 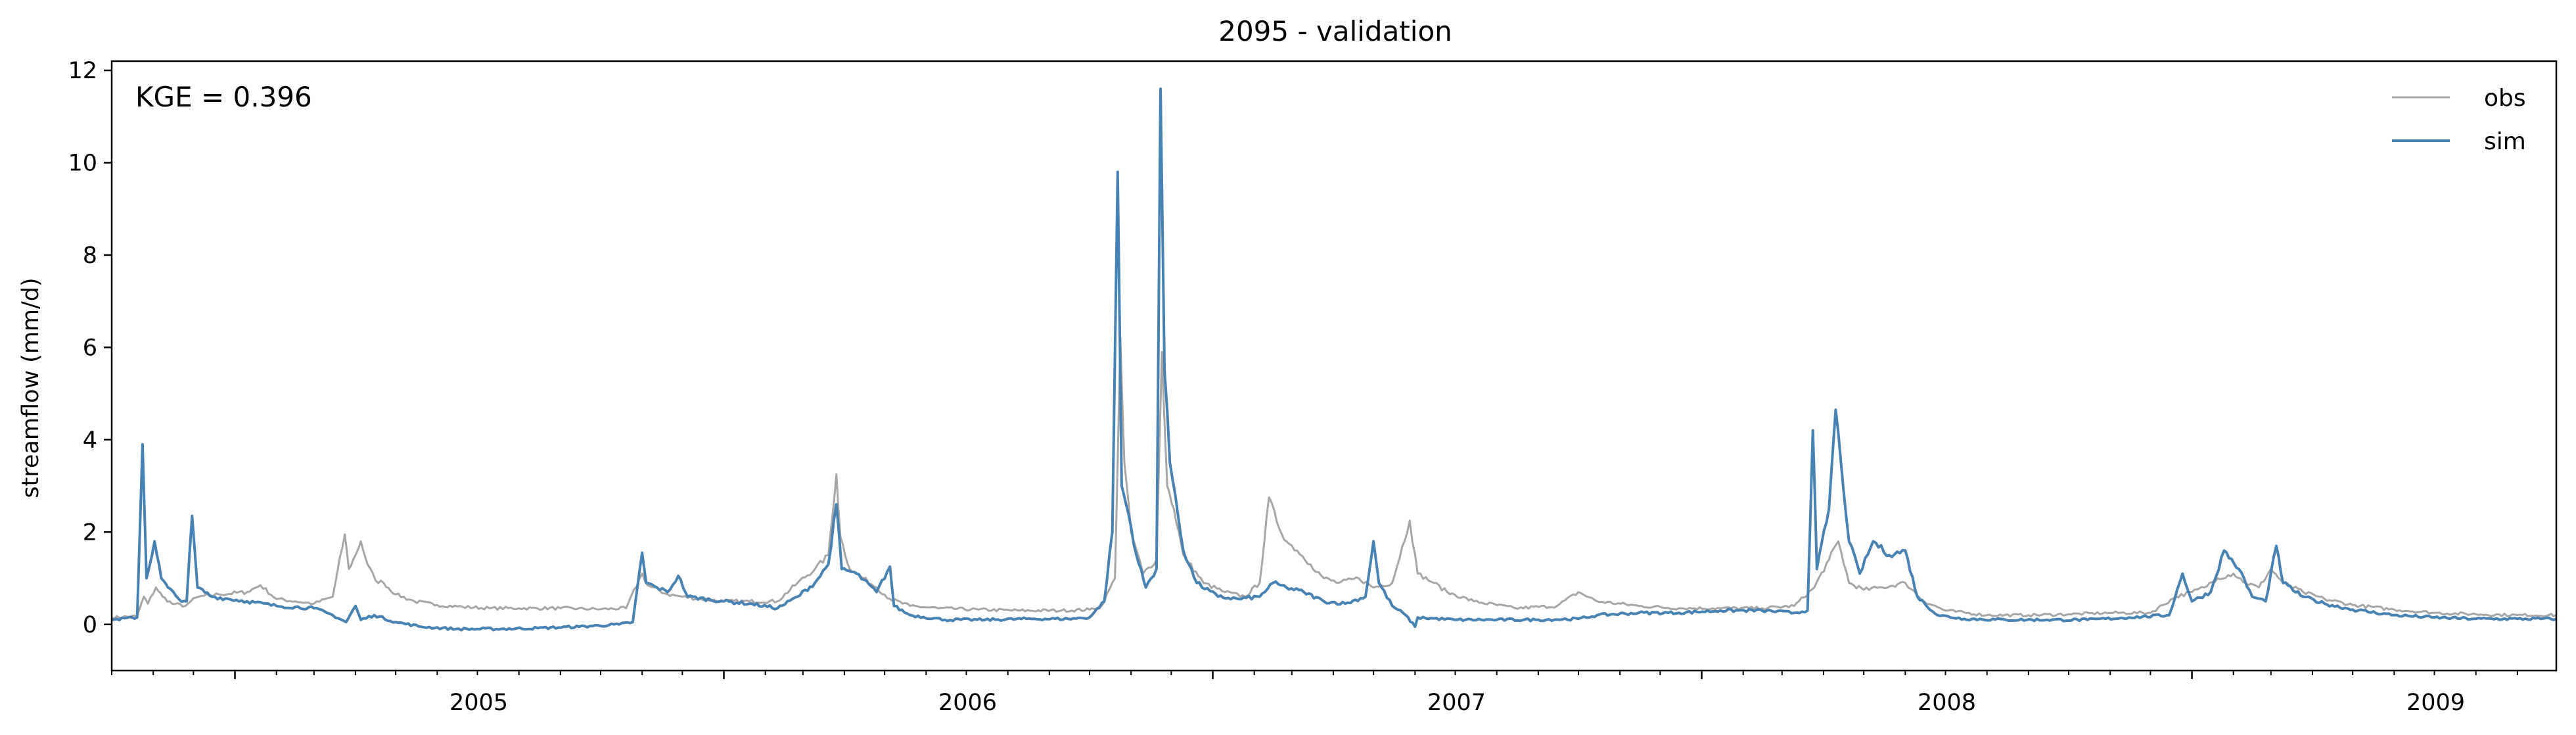 I want to click on x-tick-label: 2008, so click(x=1947, y=703).